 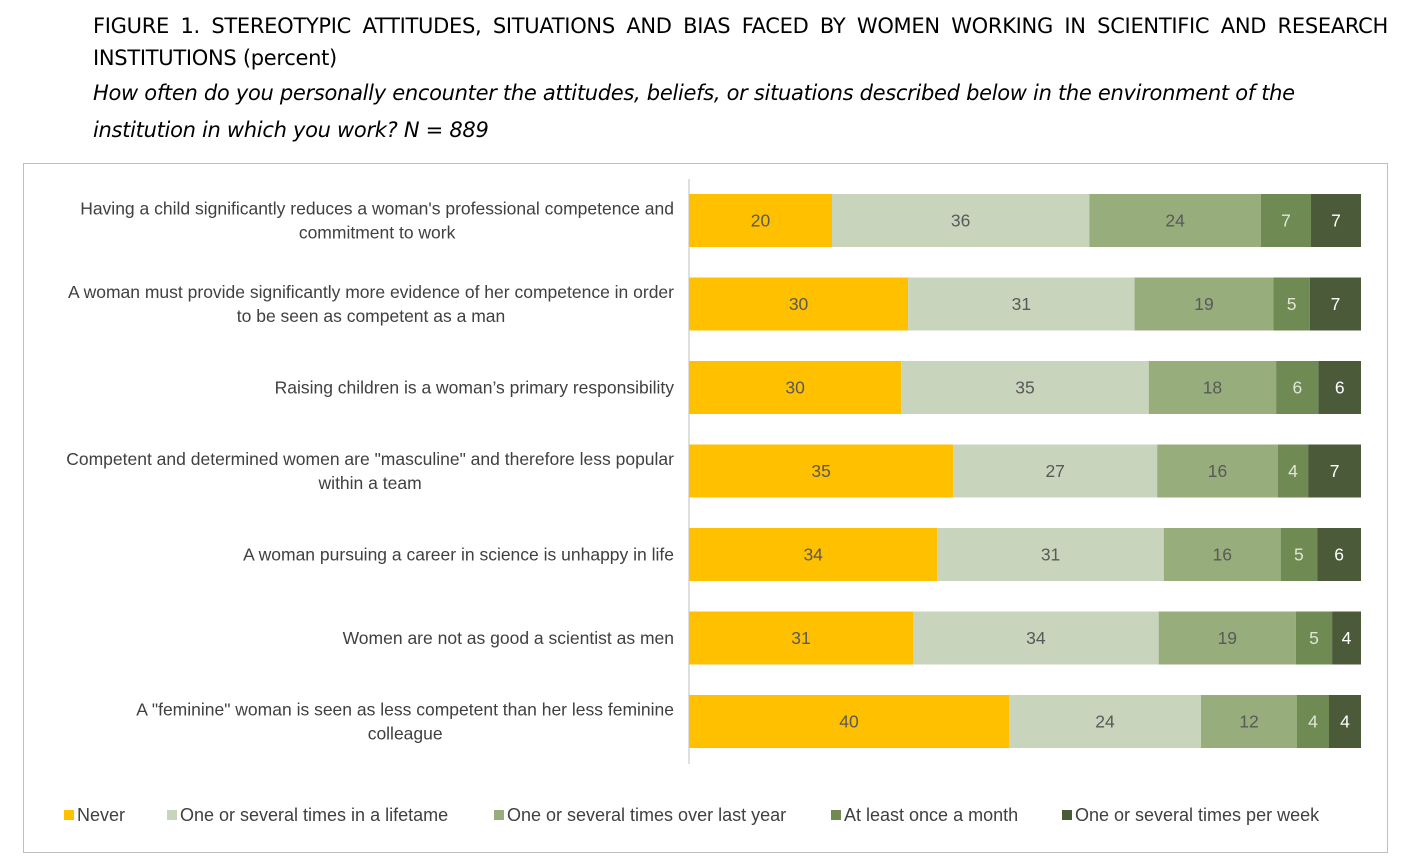 I want to click on data-label: 12, so click(x=1248, y=722).